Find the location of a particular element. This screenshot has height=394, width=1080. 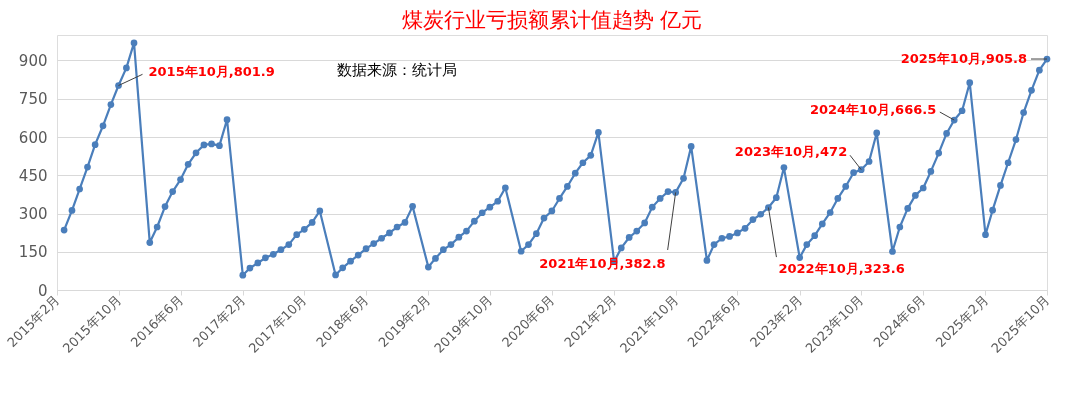

annotation: 2022年10月,323.6 is located at coordinates (841, 269).